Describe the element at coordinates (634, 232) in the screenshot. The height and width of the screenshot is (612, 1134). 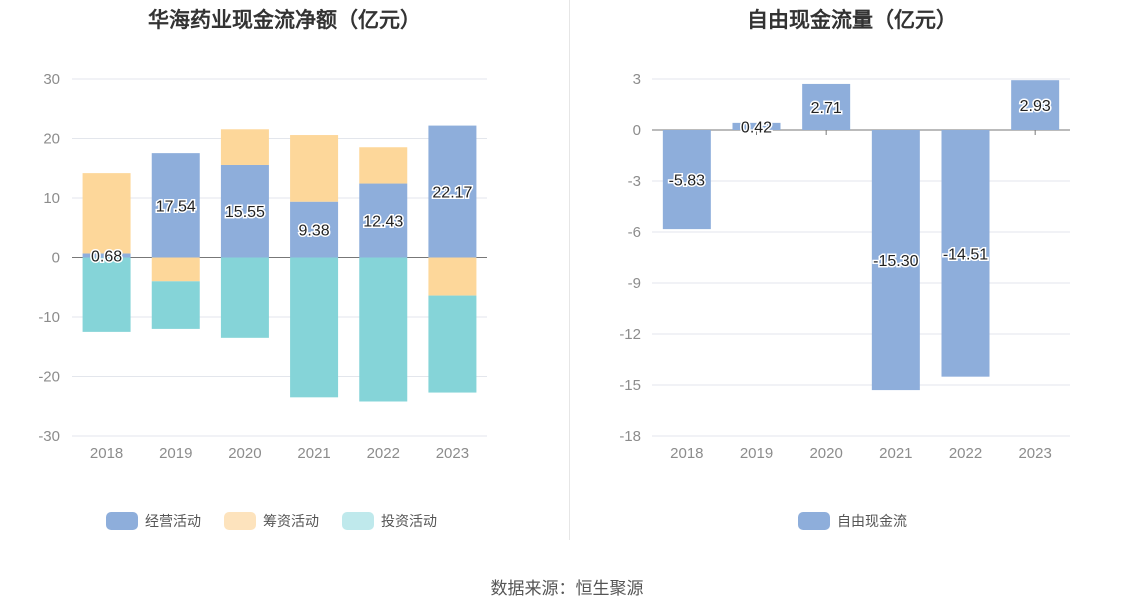
I see `y-tick-label: -6` at that location.